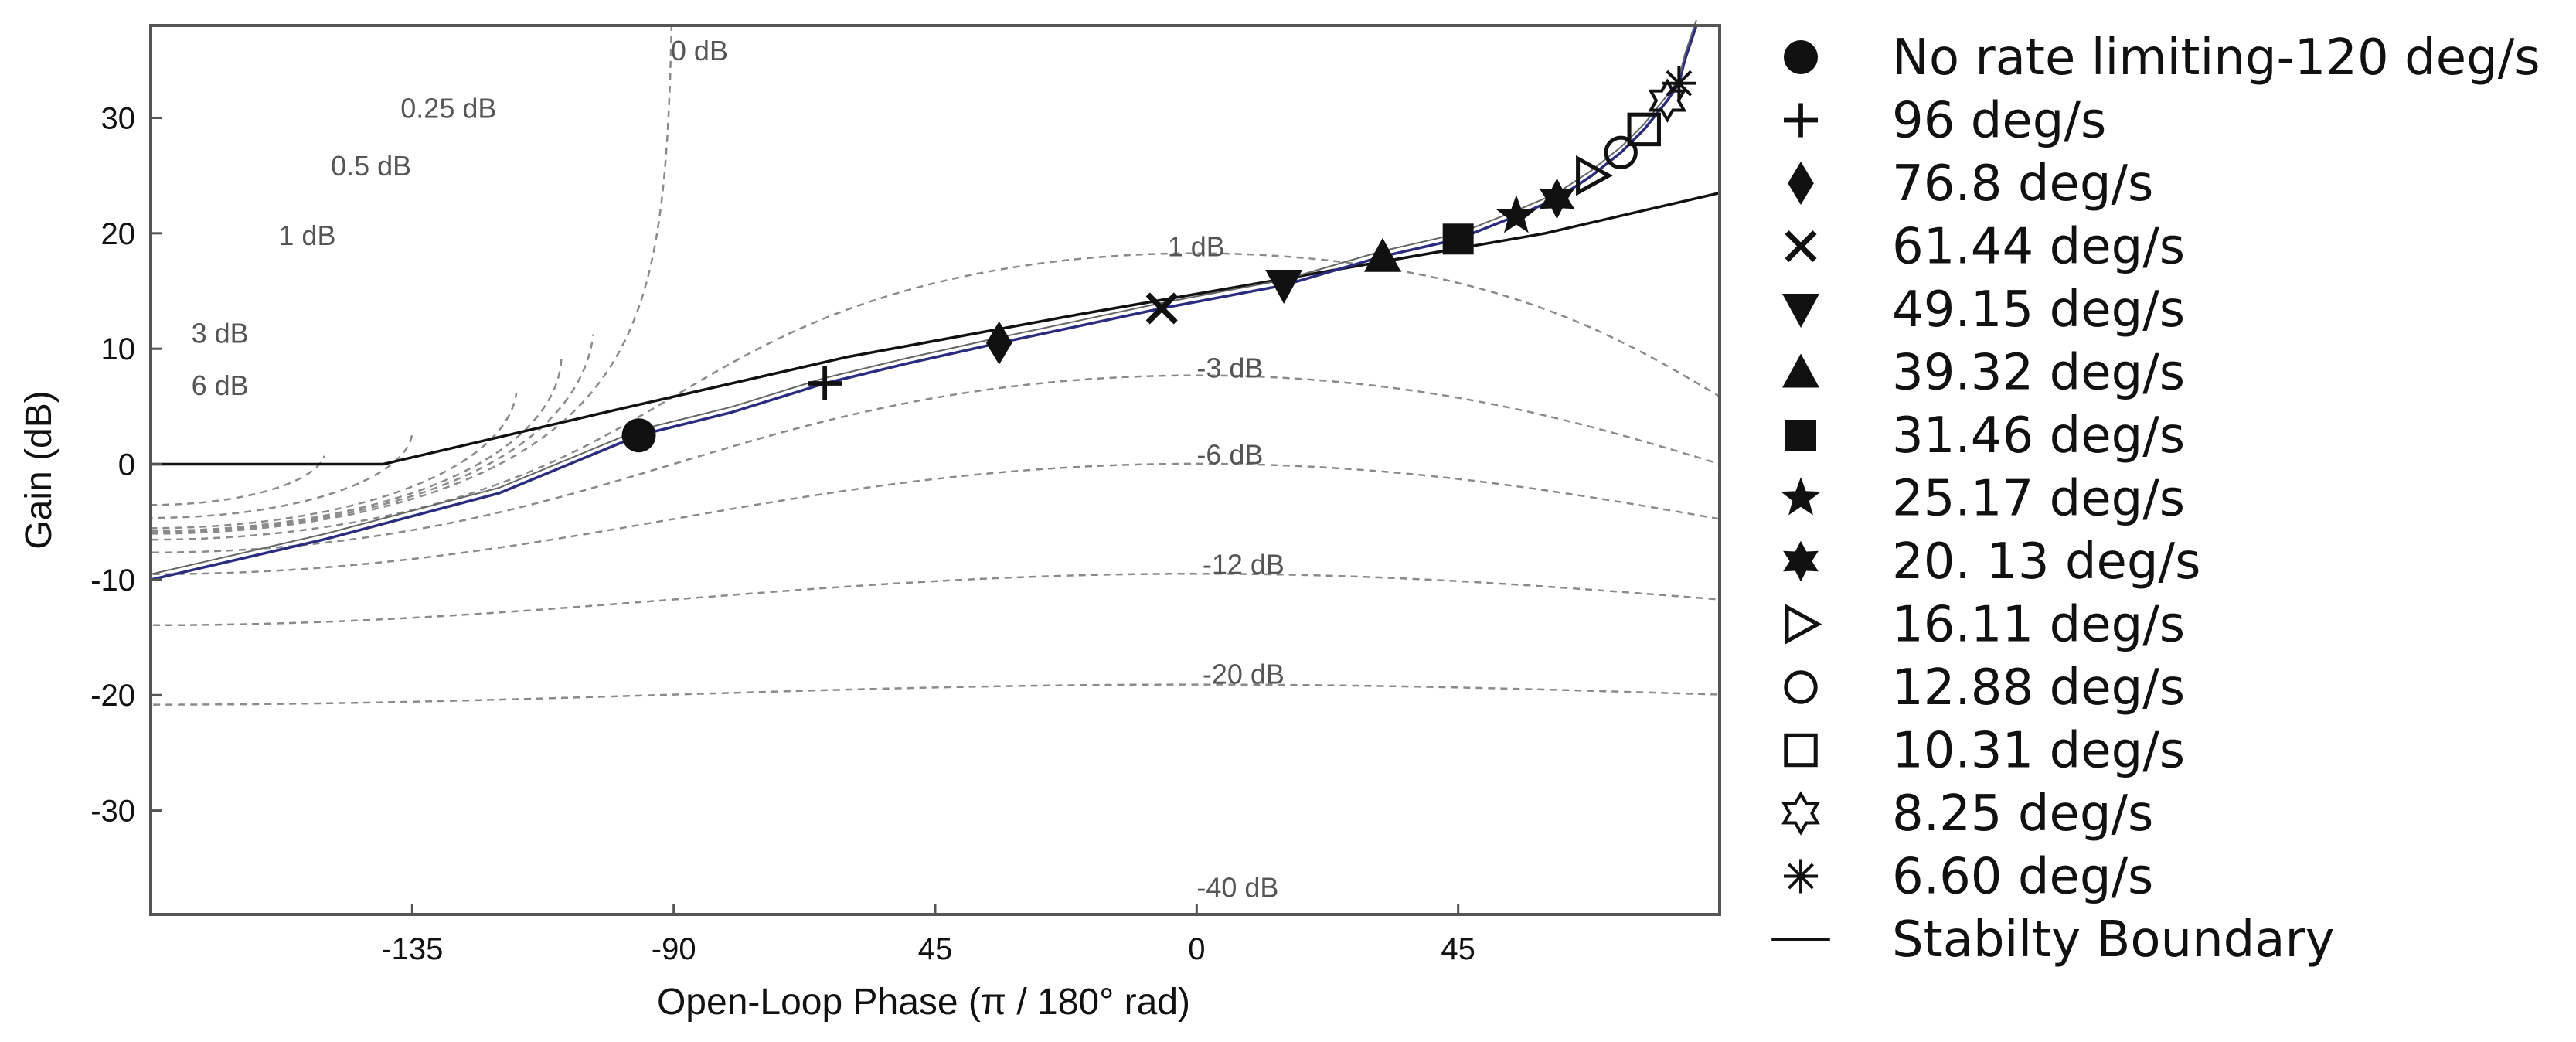  I want to click on y-tick-label: -20, so click(112, 696).